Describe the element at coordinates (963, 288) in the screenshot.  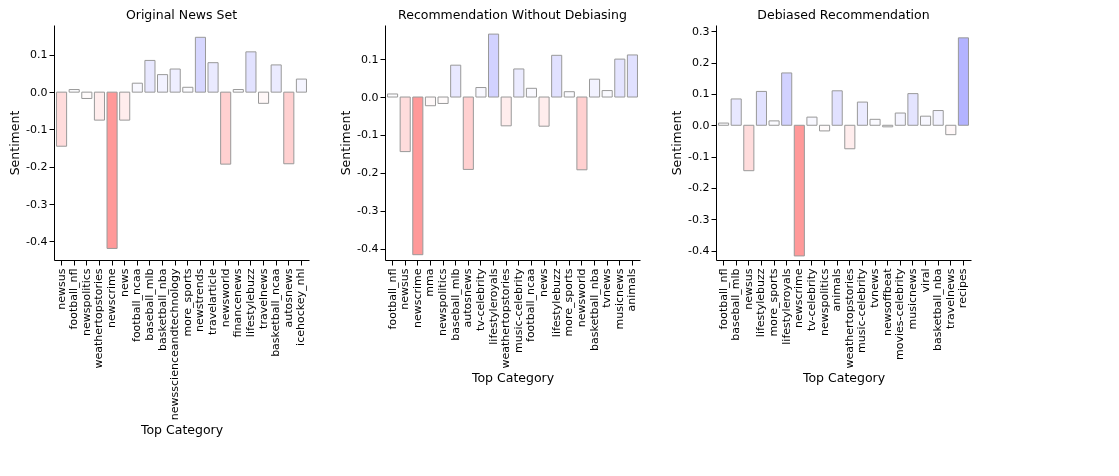
I see `x-tick-label: recipes` at that location.